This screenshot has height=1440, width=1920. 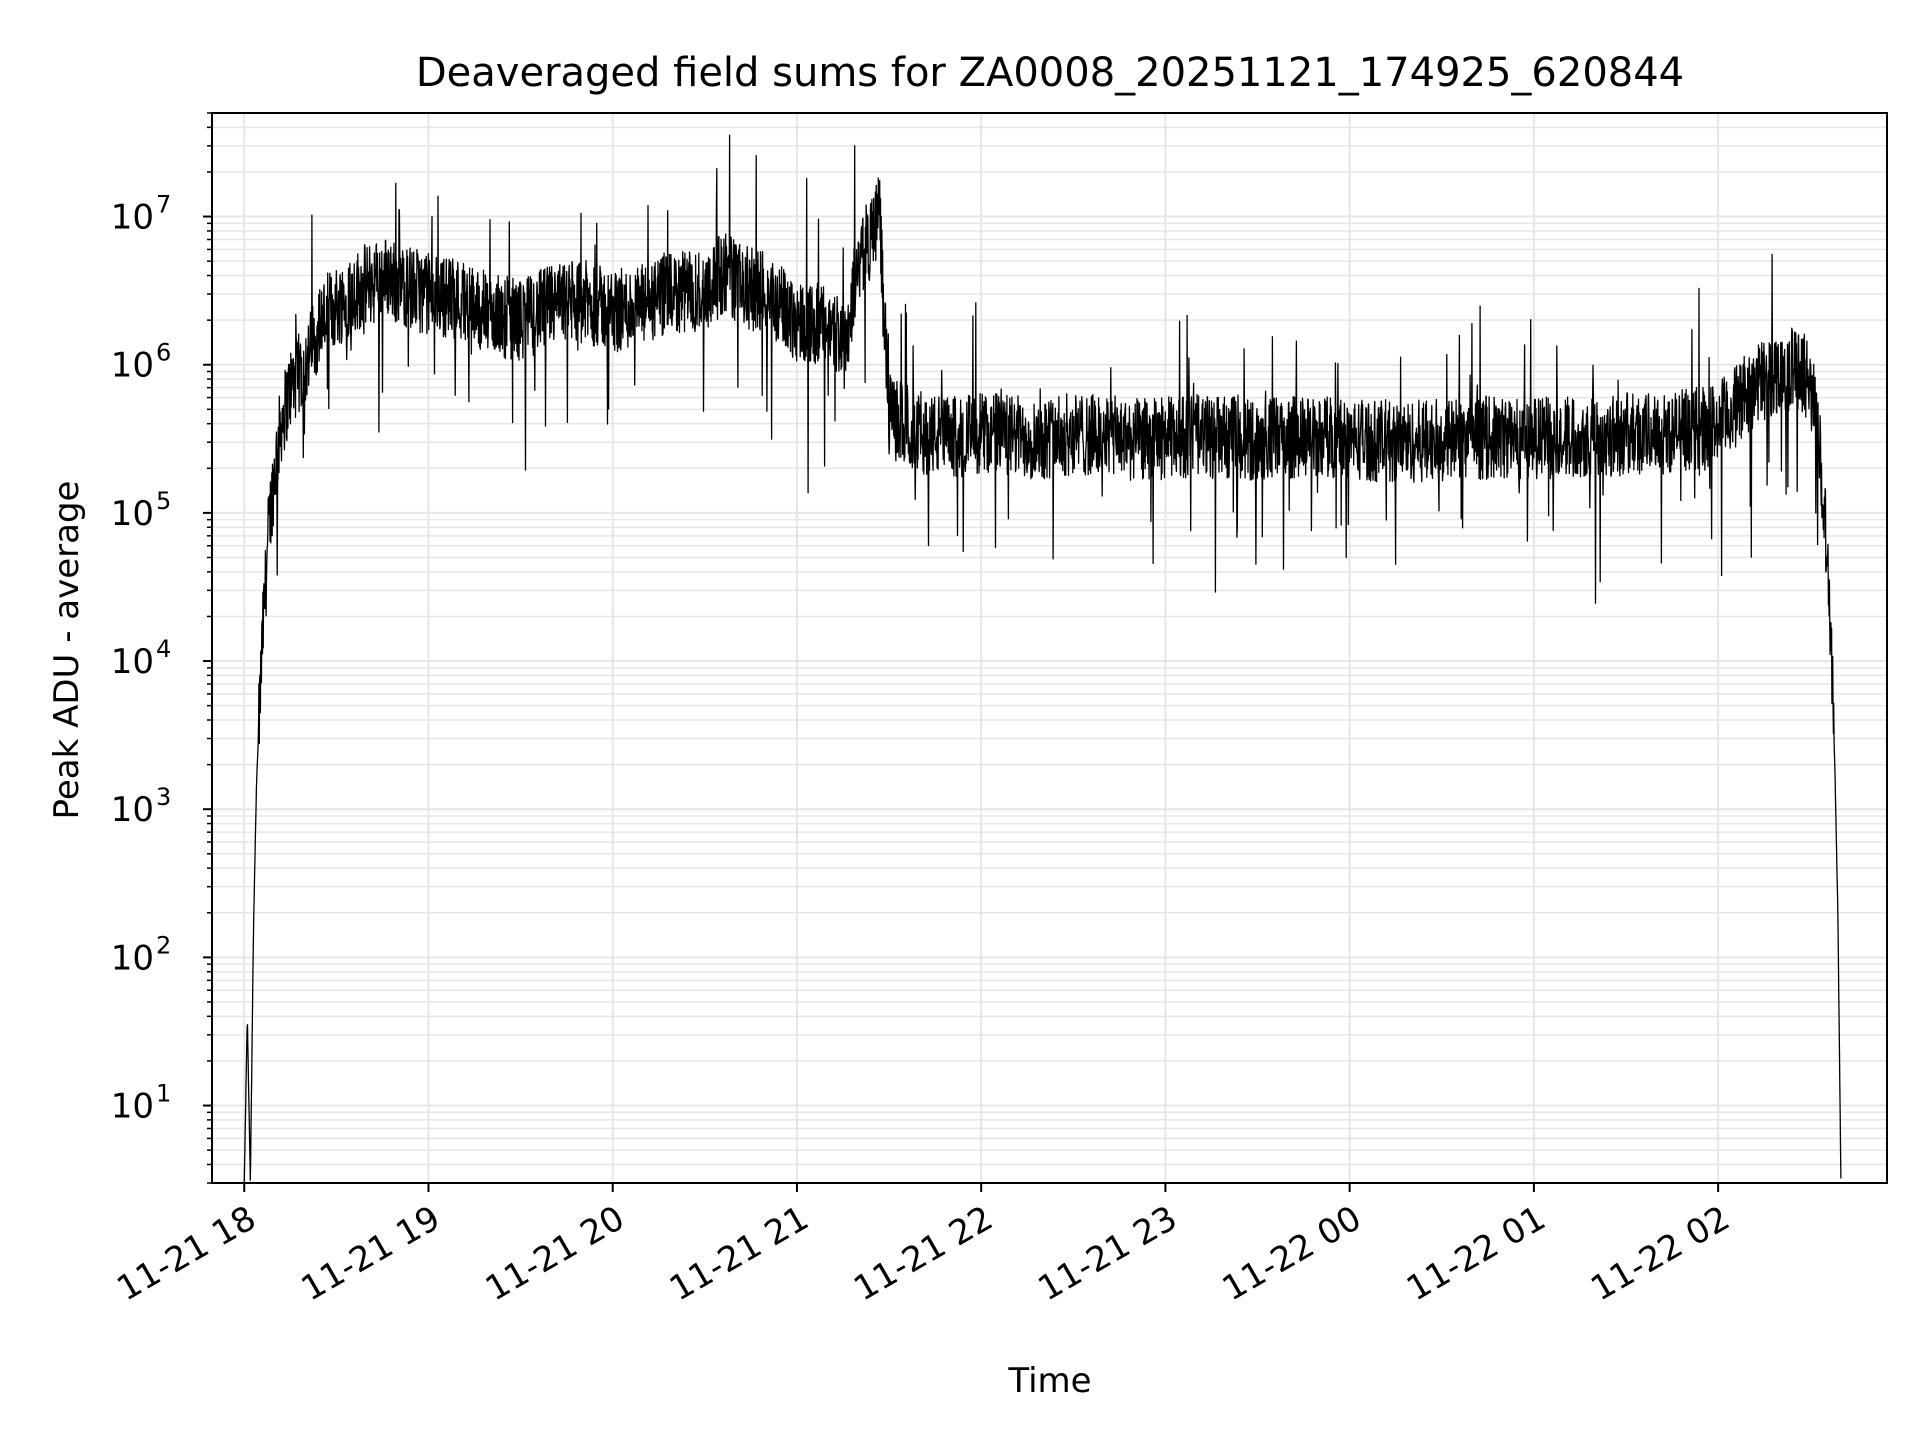 I want to click on y-axis-label: Peak ADU - average, so click(x=67, y=650).